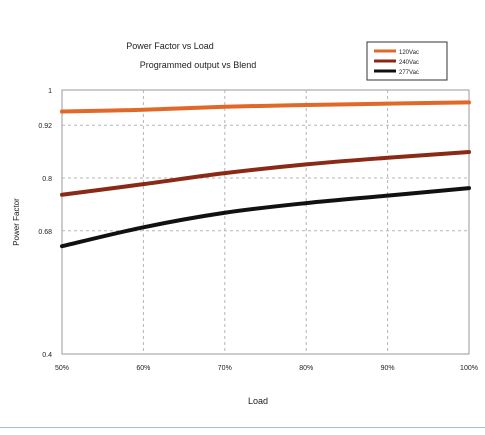 The height and width of the screenshot is (435, 485). I want to click on legend: 120Vac 240Vac 277Vac, so click(407, 61).